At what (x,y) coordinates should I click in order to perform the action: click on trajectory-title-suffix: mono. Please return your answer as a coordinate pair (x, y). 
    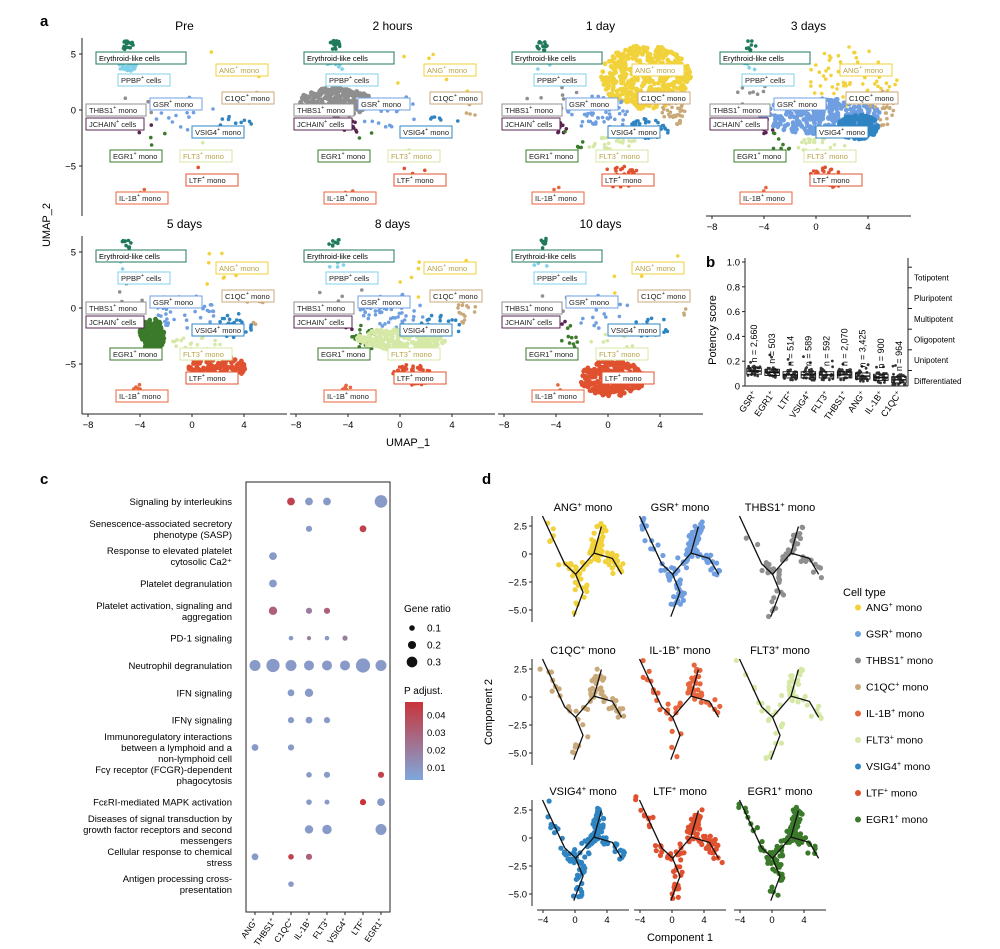
    Looking at the image, I should click on (794, 651).